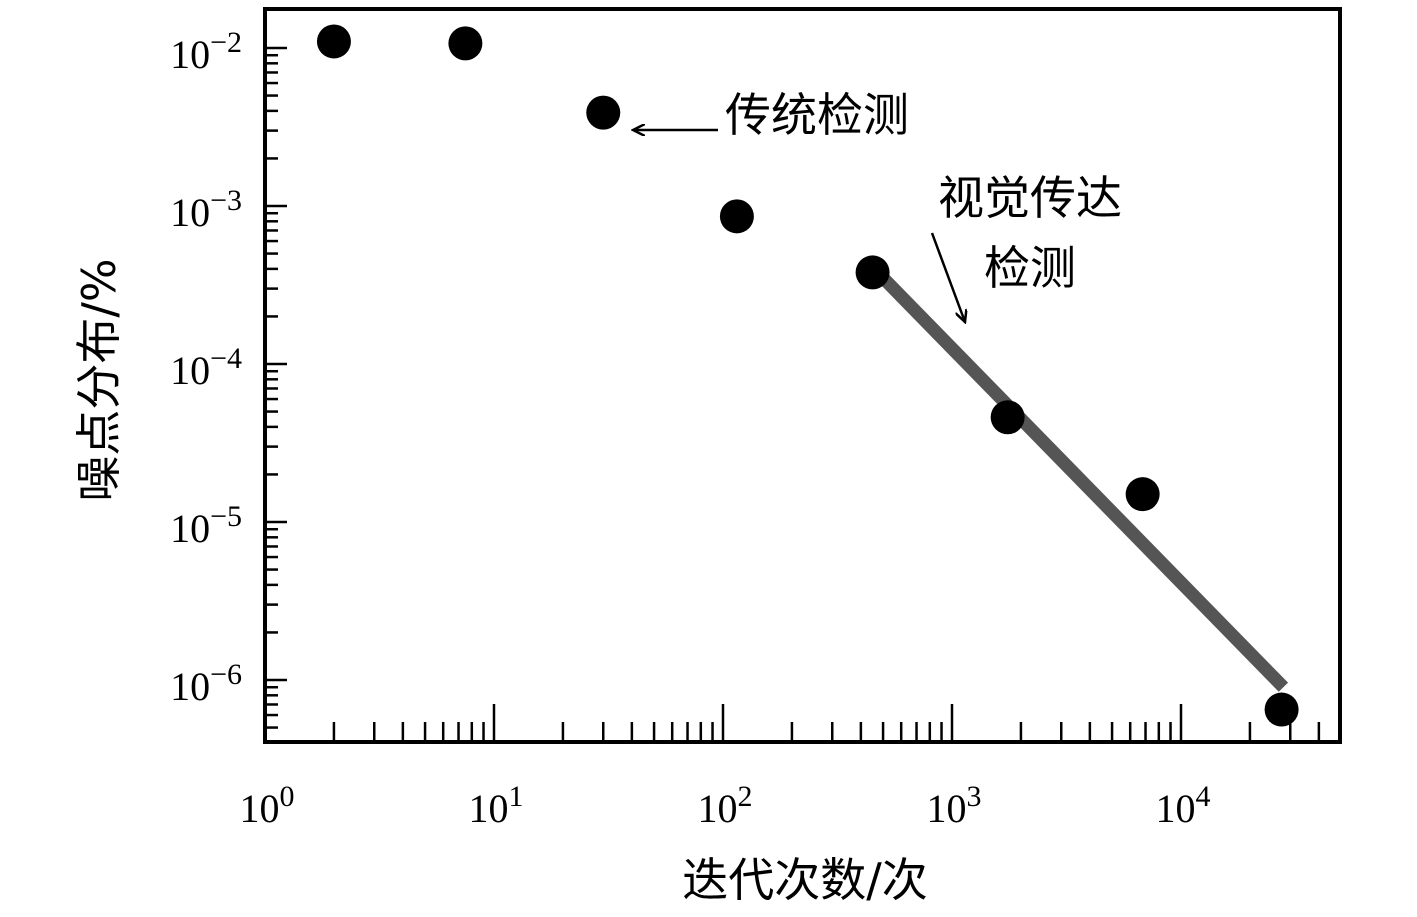 The width and height of the screenshot is (1417, 917). I want to click on y-tick-label: 10⁻⁶, so click(206, 683).